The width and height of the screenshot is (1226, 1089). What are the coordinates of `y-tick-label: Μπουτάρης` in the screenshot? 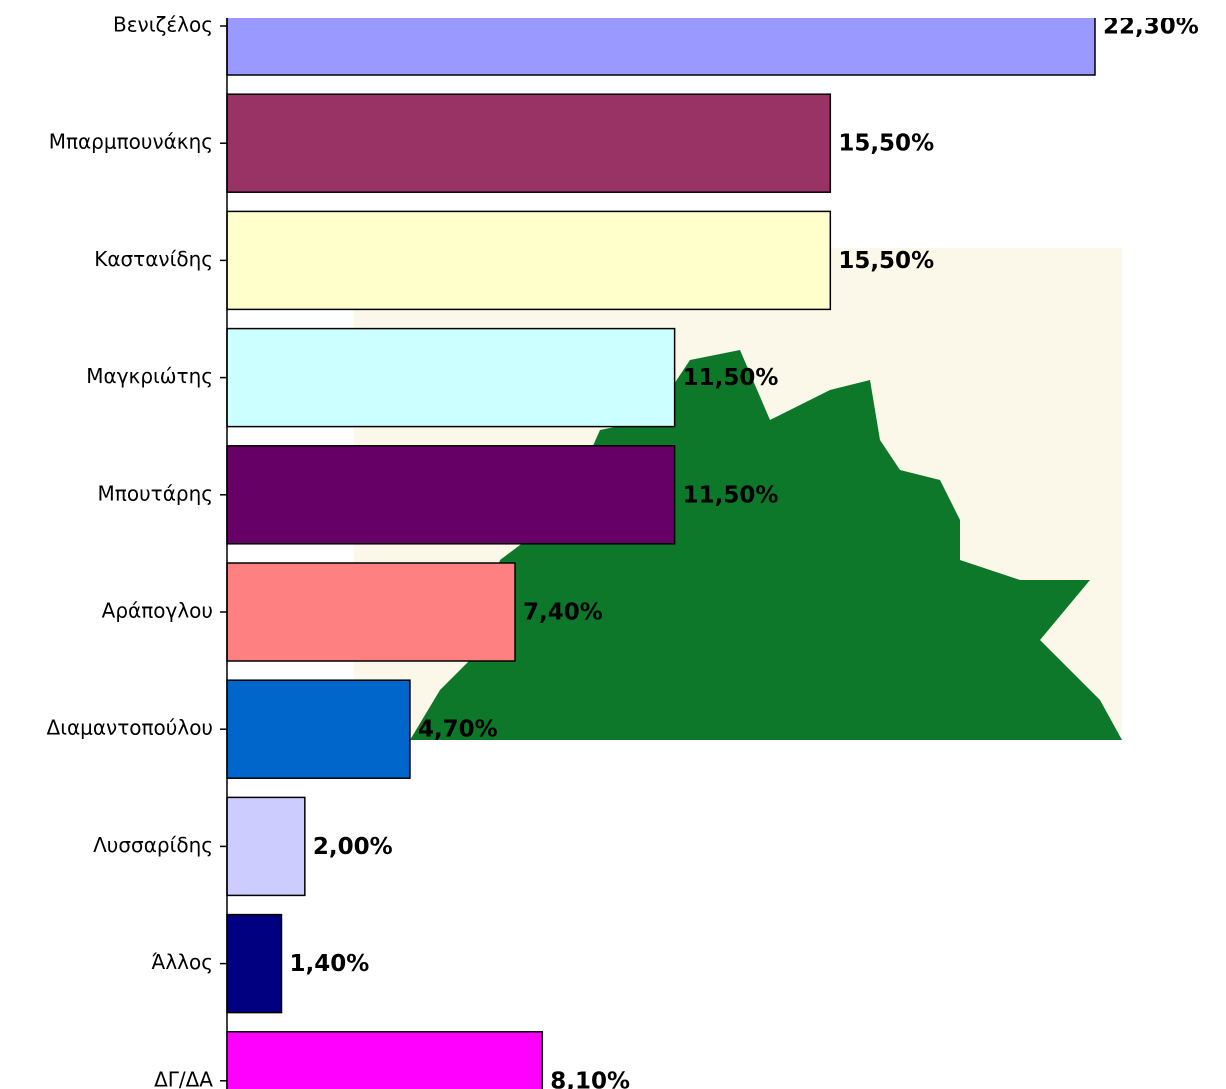 It's located at (155, 493).